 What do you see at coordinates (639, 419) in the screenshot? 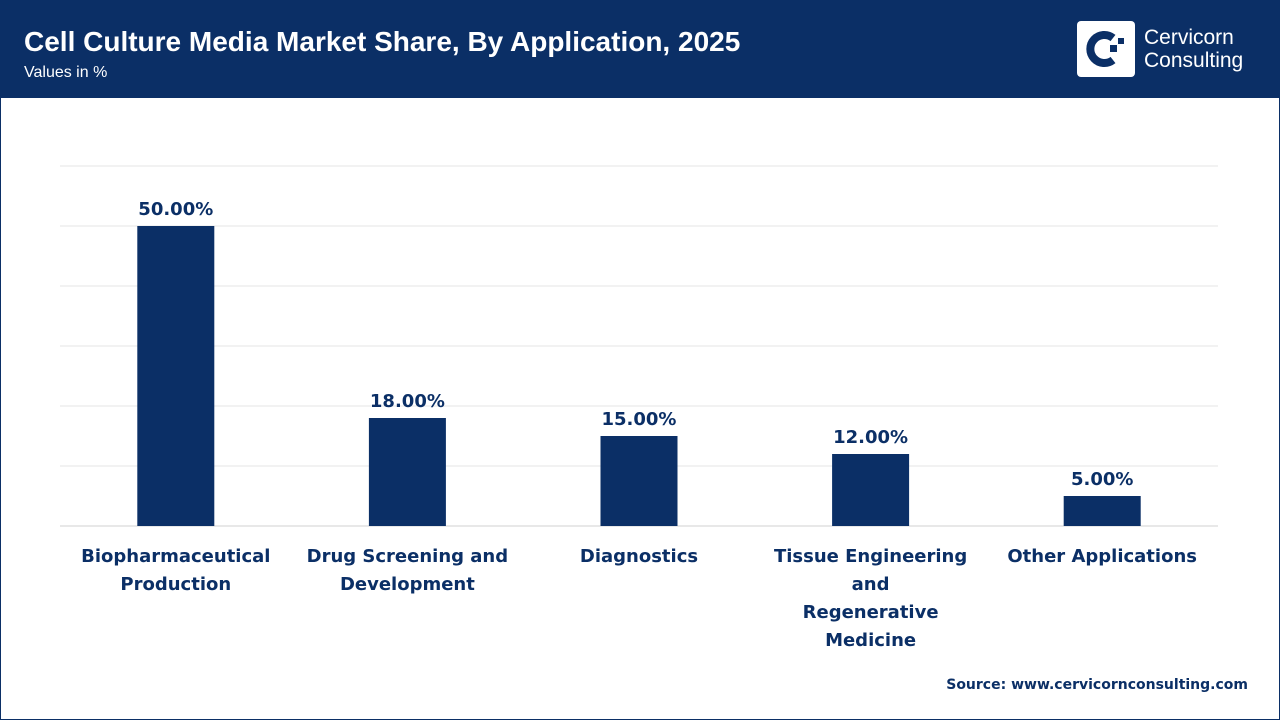
I see `data-label: 15.00%` at bounding box center [639, 419].